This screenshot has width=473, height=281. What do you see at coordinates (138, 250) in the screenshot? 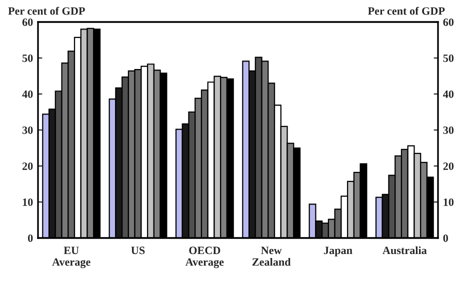
I see `x-tick-label: US` at bounding box center [138, 250].